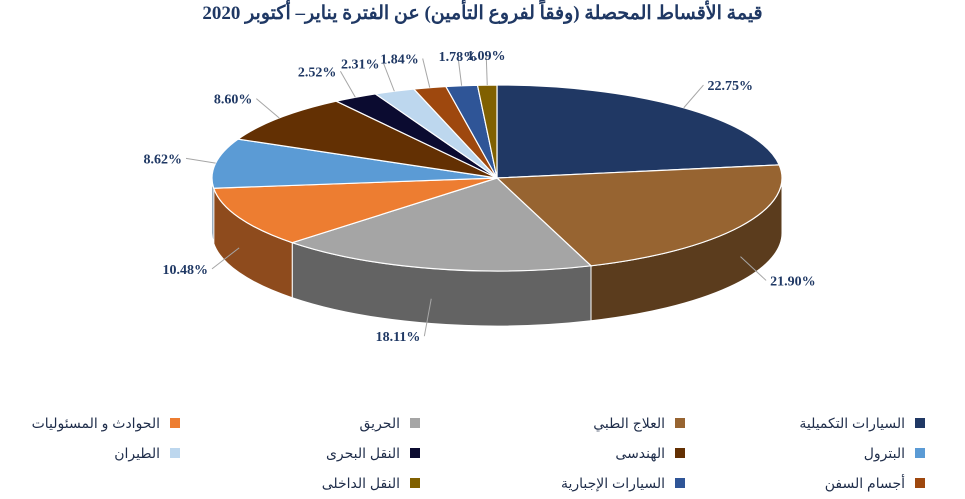 Image resolution: width=965 pixels, height=499 pixels. I want to click on legend-item: النقل البحرى, so click(373, 453).